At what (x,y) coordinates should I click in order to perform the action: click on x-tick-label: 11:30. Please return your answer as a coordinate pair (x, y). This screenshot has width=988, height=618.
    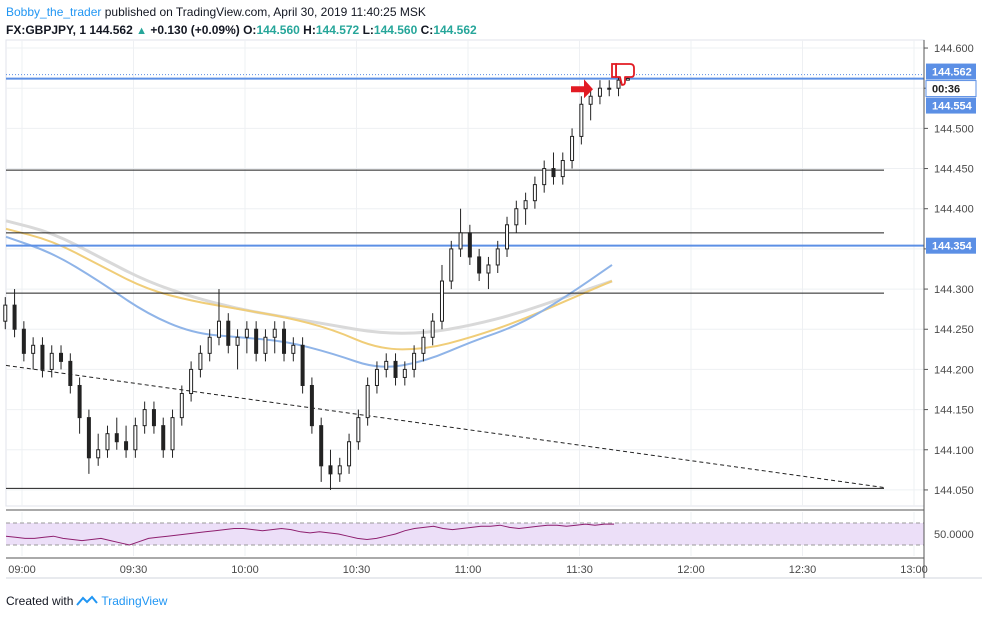
    Looking at the image, I should click on (579, 570).